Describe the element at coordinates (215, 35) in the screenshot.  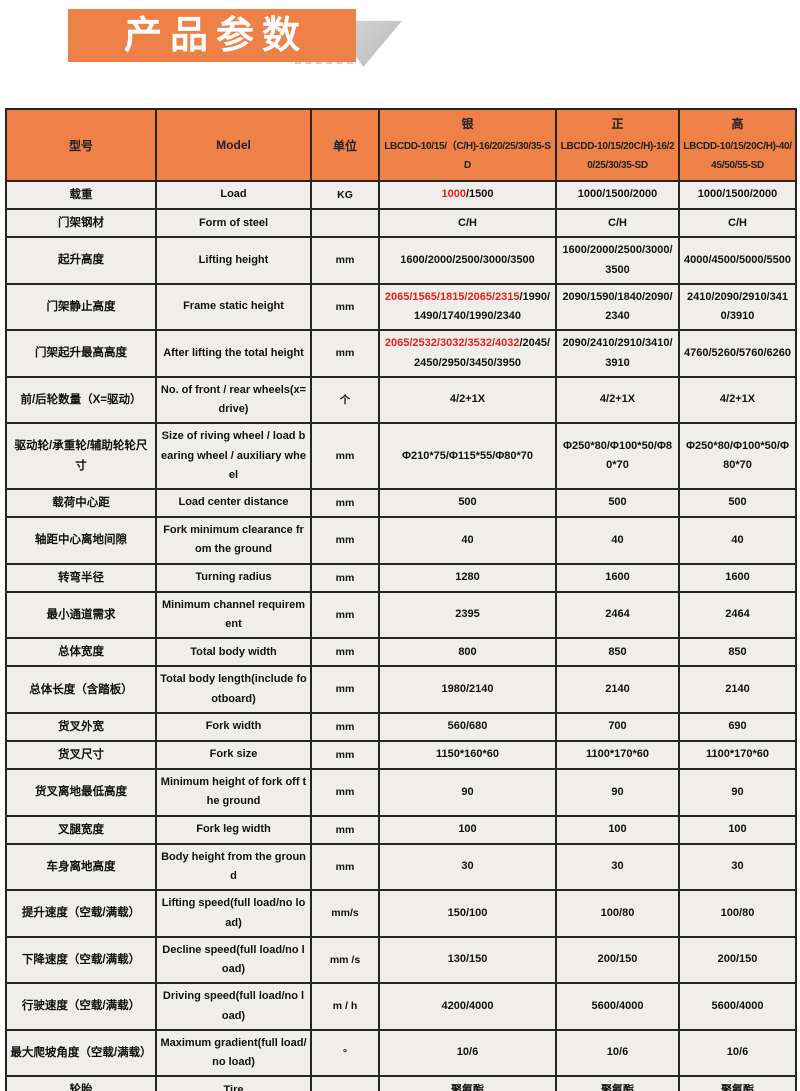
I see `page-title: 产品参数` at that location.